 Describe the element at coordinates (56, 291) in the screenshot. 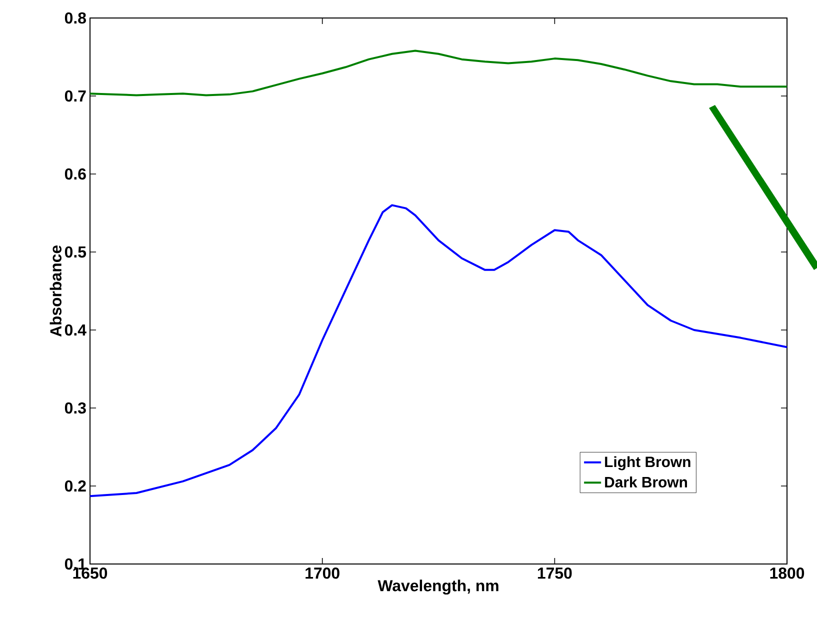

I see `y-axis-title: Absorbance` at that location.